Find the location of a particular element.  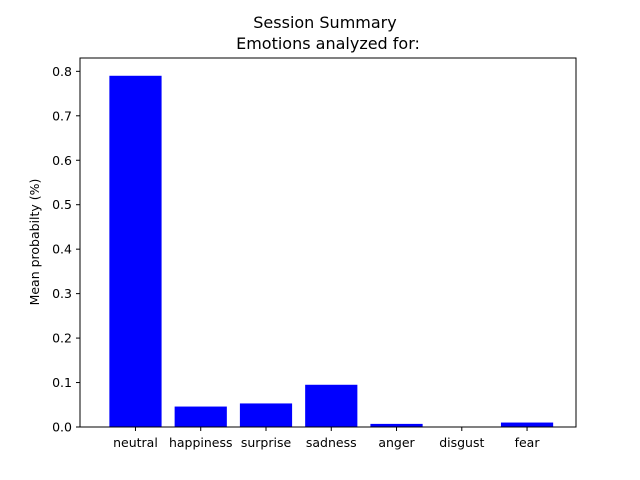

x-tick-label: sadness is located at coordinates (331, 442).